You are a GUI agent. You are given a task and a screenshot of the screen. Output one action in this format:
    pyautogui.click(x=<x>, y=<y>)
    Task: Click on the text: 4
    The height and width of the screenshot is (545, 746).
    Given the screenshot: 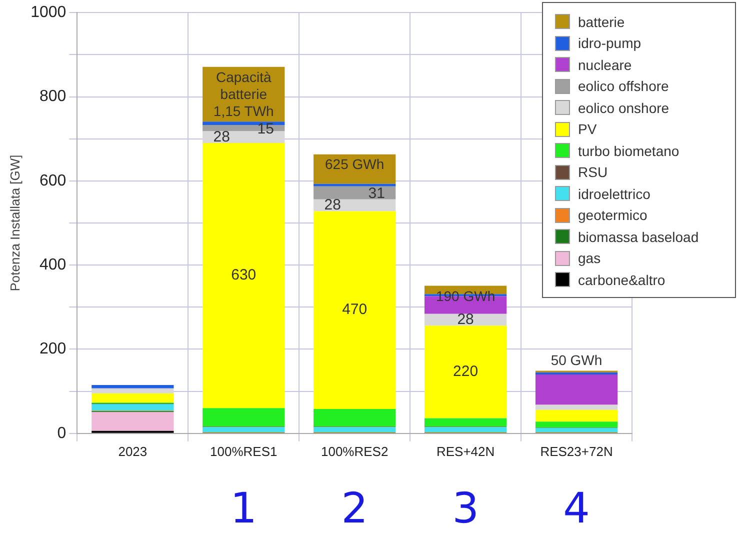 What is the action you would take?
    pyautogui.click(x=576, y=507)
    